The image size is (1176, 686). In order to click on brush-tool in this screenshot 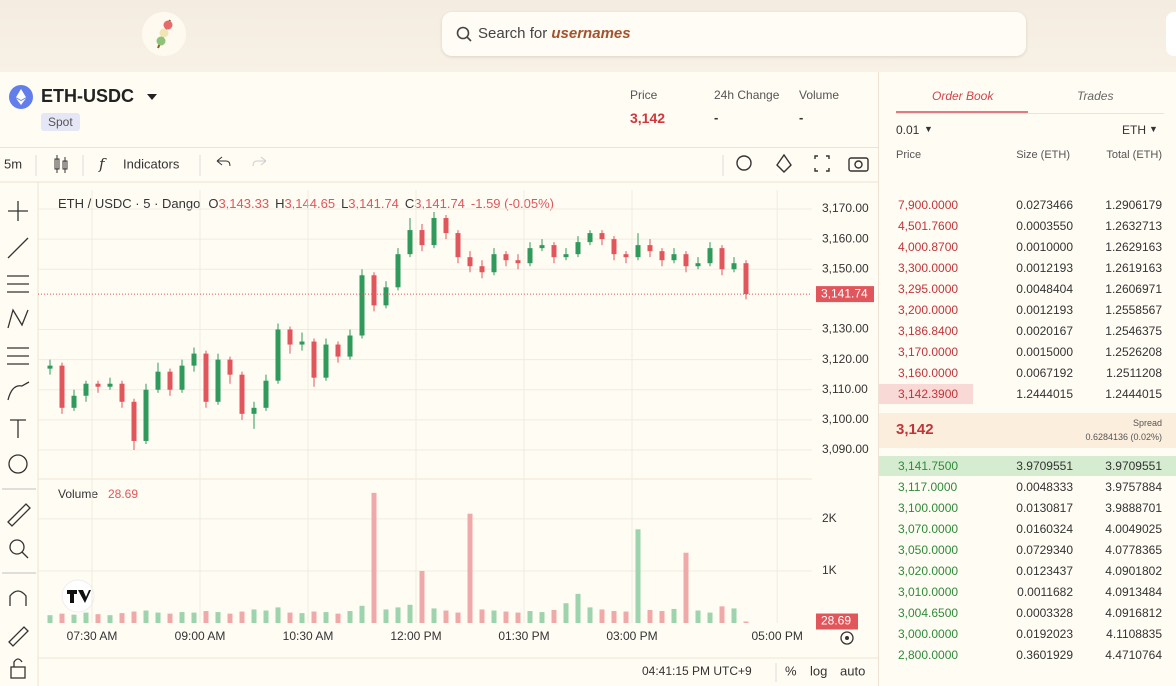, I will do `click(18, 391)`.